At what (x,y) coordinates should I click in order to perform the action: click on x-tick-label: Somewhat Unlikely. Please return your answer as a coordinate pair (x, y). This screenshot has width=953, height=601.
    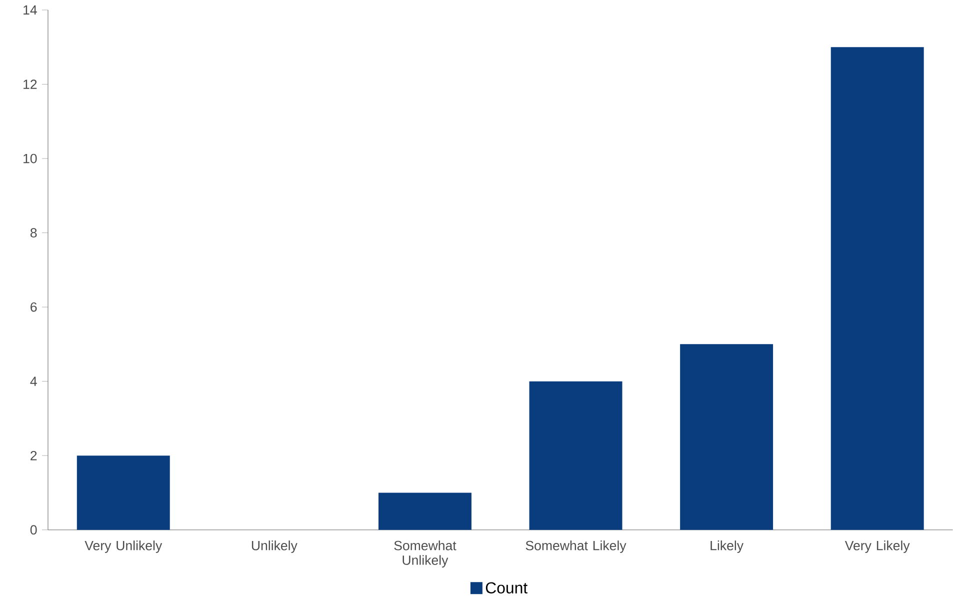
    Looking at the image, I should click on (425, 554).